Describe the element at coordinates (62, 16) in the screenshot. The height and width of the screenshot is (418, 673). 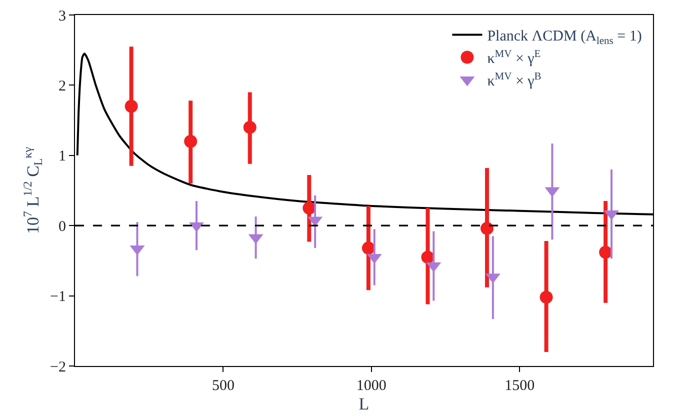
I see `y-tick-label: 3` at that location.